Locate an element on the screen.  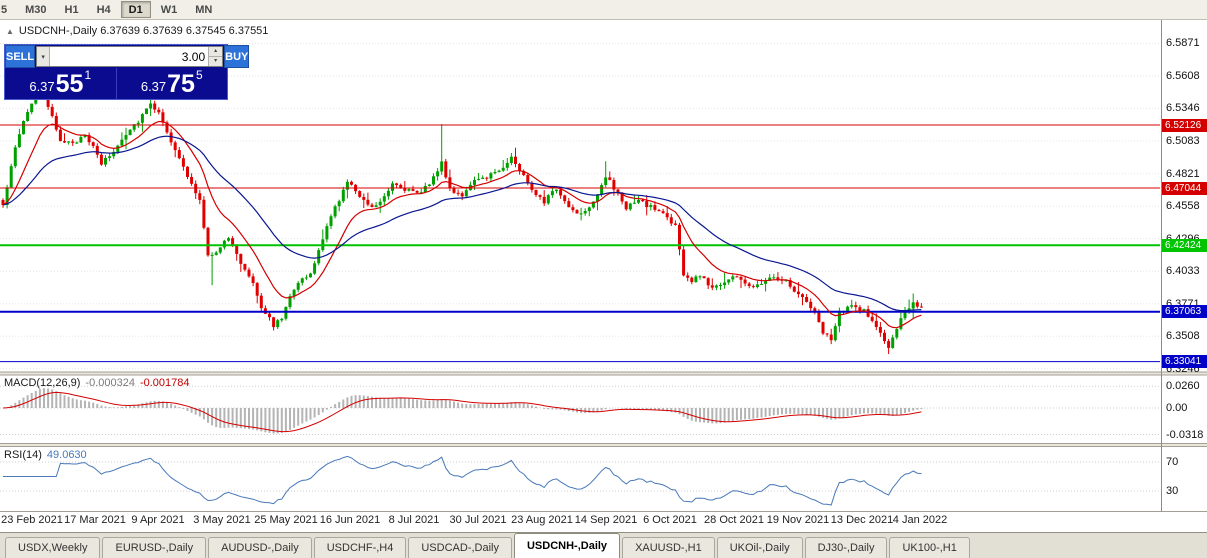
volume-down-button: ▾ is located at coordinates (215, 61).